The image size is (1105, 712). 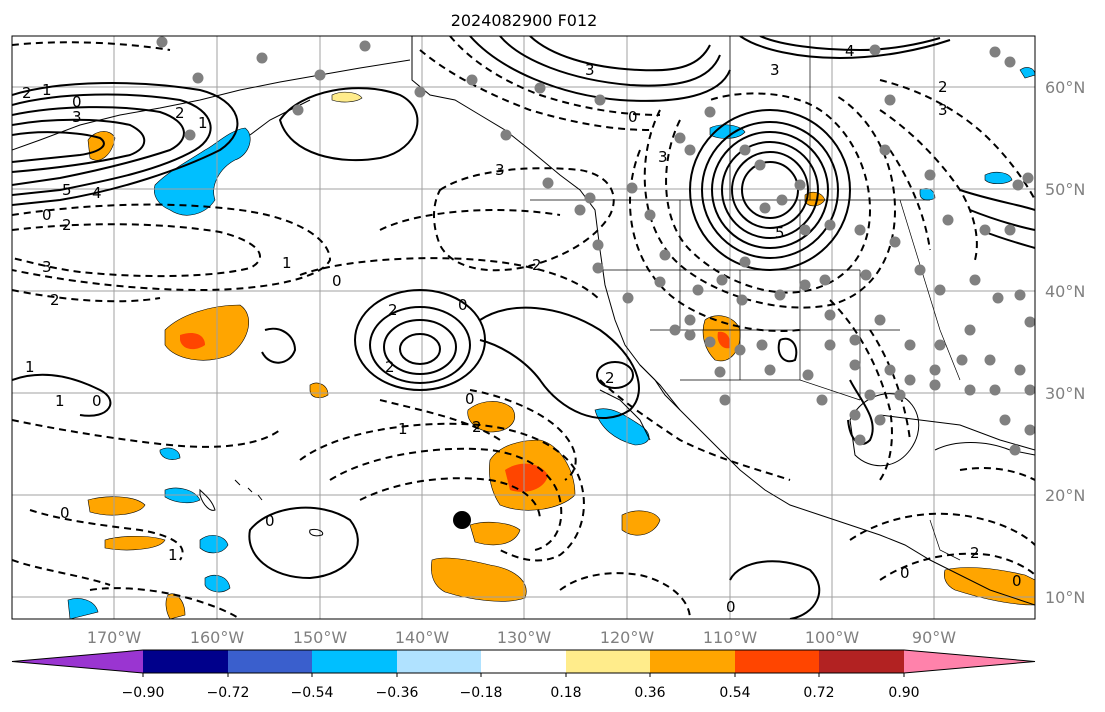 I want to click on colorbar-tick-label: −0.18, so click(x=481, y=693).